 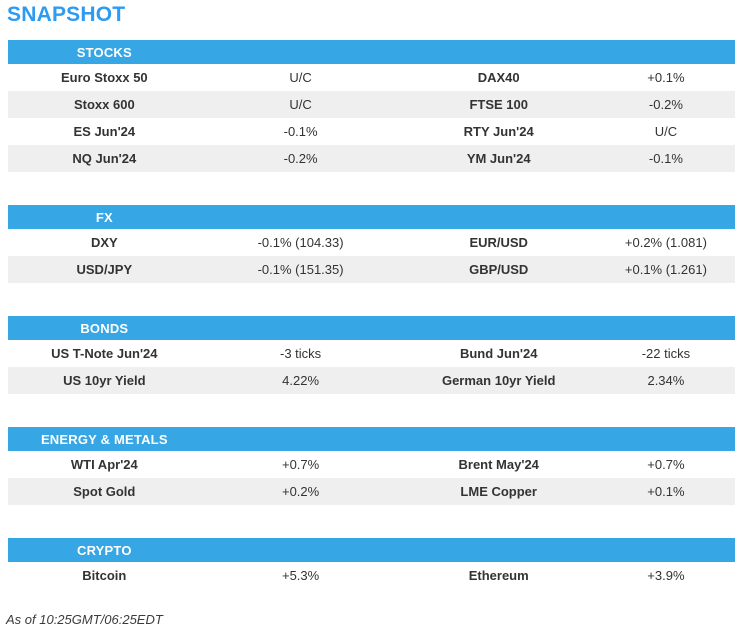 What do you see at coordinates (104, 242) in the screenshot?
I see `instrument-name: DXY` at bounding box center [104, 242].